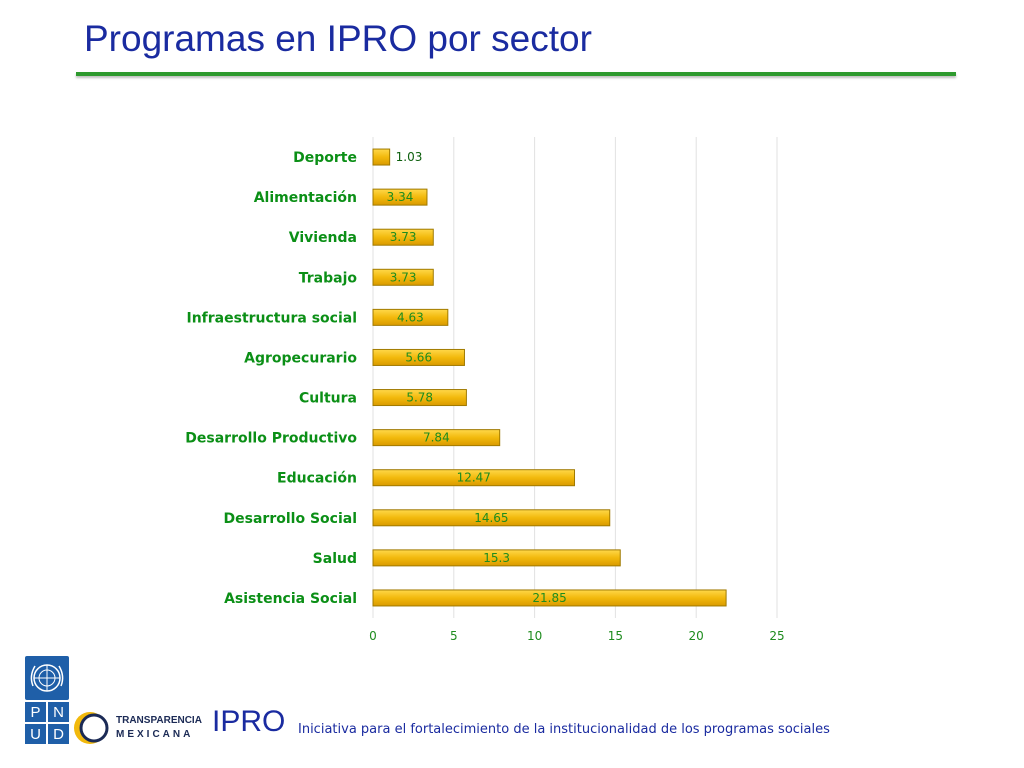  Describe the element at coordinates (290, 519) in the screenshot. I see `category-label-9: Desarrollo Social` at that location.